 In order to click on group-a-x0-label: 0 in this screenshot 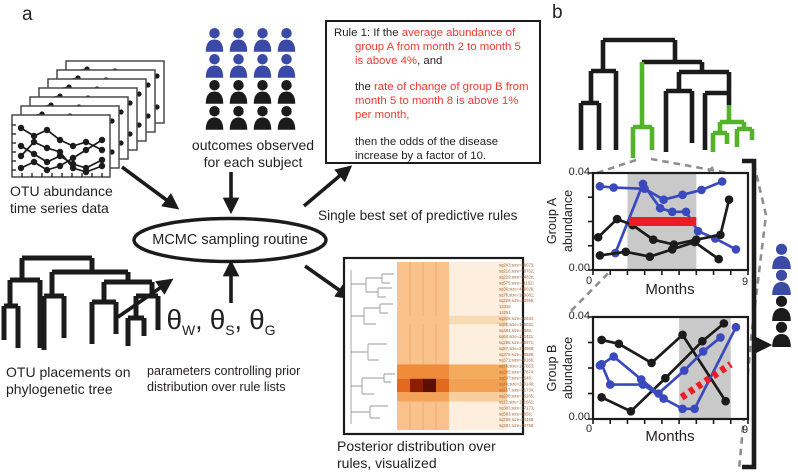, I will do `click(589, 281)`.